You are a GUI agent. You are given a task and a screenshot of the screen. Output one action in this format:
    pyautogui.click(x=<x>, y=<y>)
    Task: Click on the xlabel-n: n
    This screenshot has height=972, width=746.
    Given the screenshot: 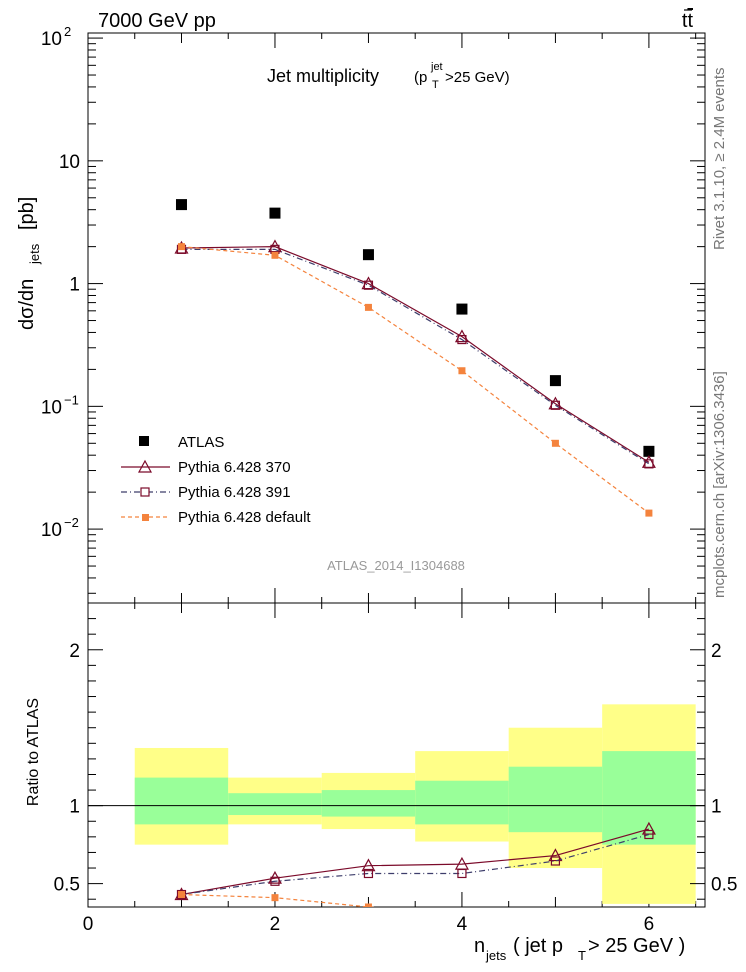 What is the action you would take?
    pyautogui.click(x=479, y=946)
    